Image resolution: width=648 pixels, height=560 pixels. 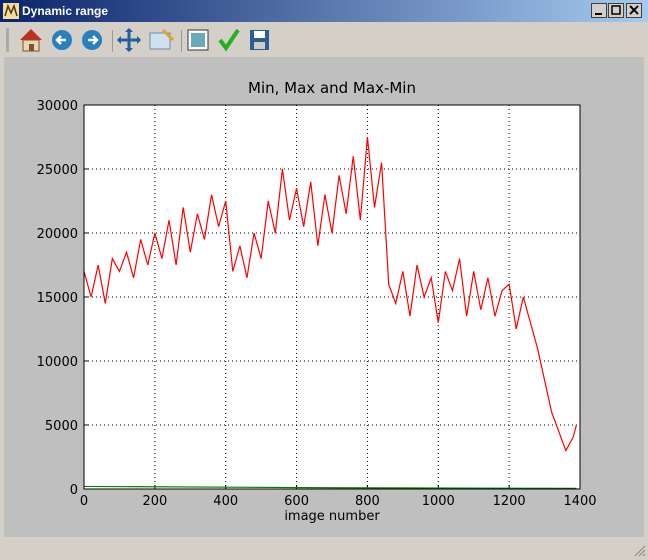 I want to click on x-axis-label: image number, so click(x=332, y=516).